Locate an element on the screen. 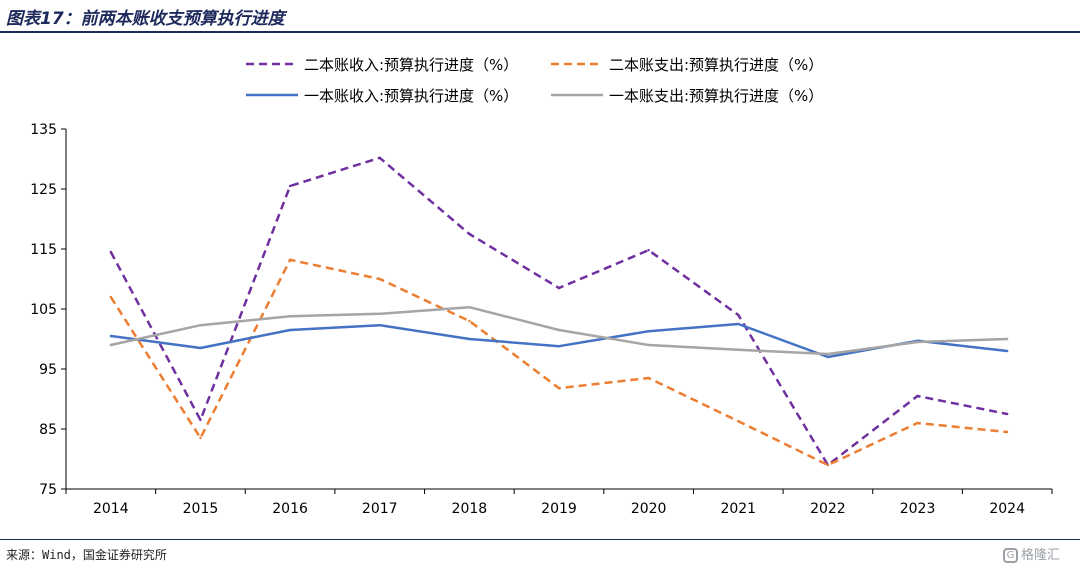  x-tick-label: 2017 is located at coordinates (380, 509).